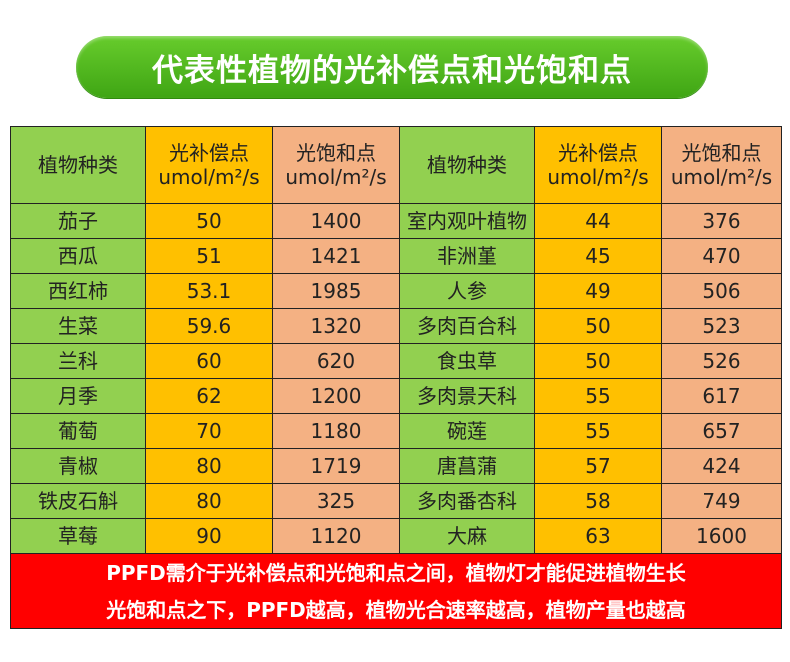  I want to click on saturation-point-cell: 1400, so click(336, 221).